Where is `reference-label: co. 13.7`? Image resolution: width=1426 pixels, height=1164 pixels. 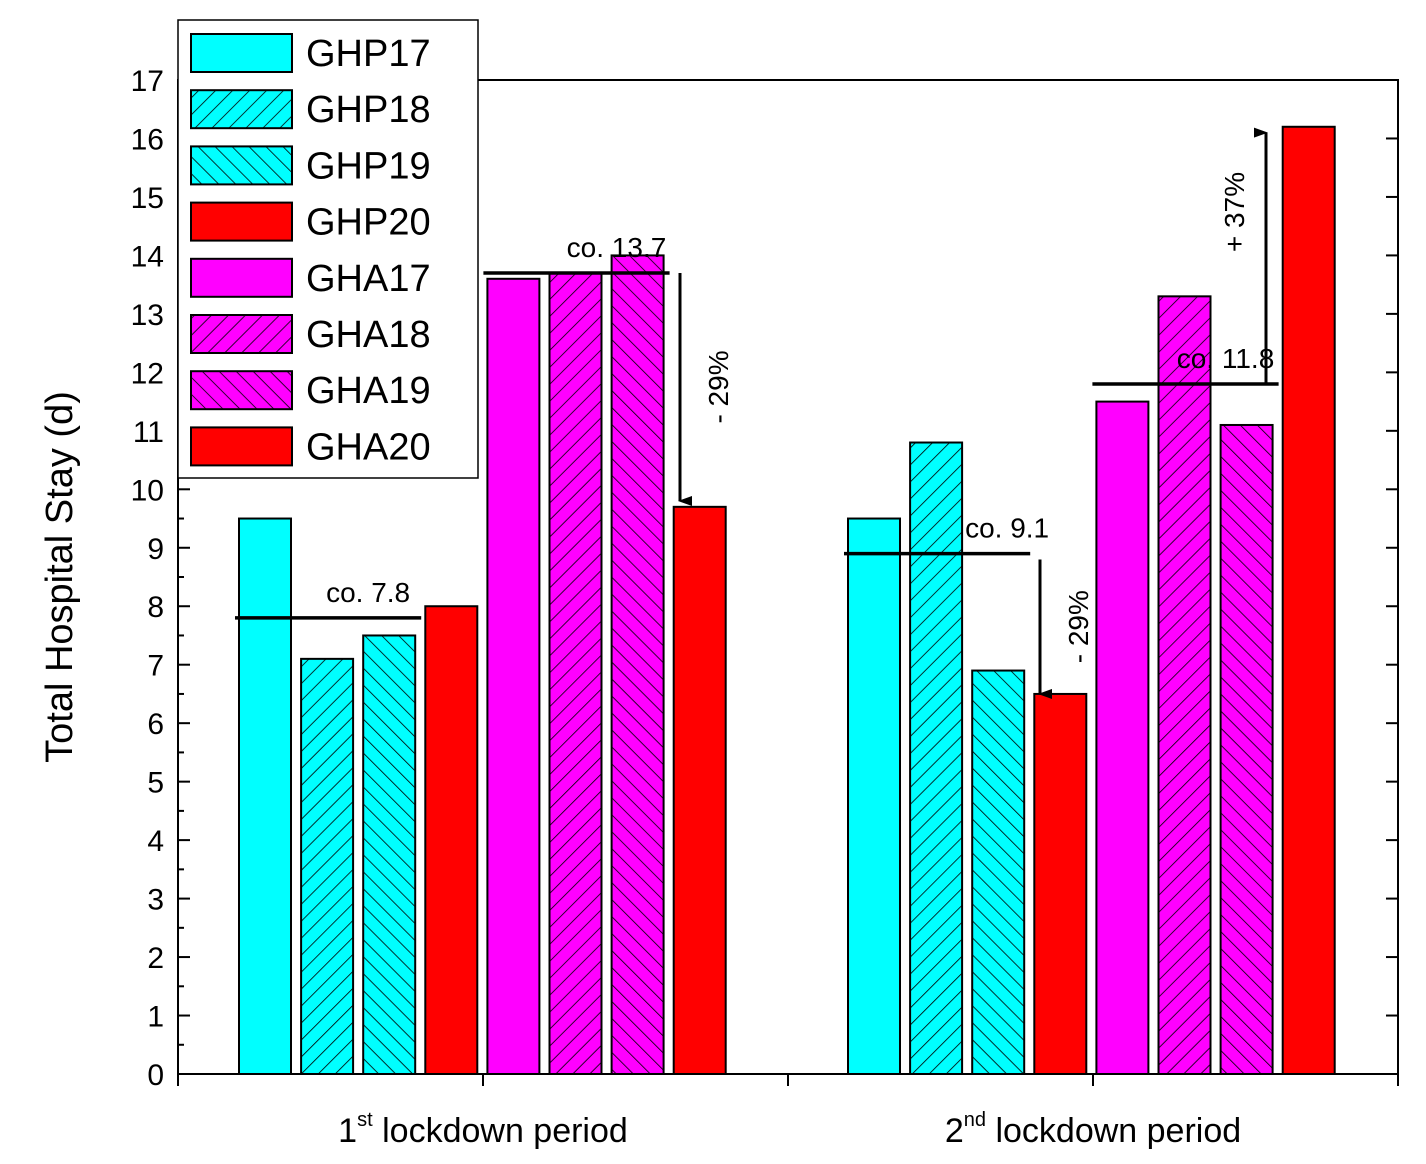
reference-label: co. 13.7 is located at coordinates (617, 247).